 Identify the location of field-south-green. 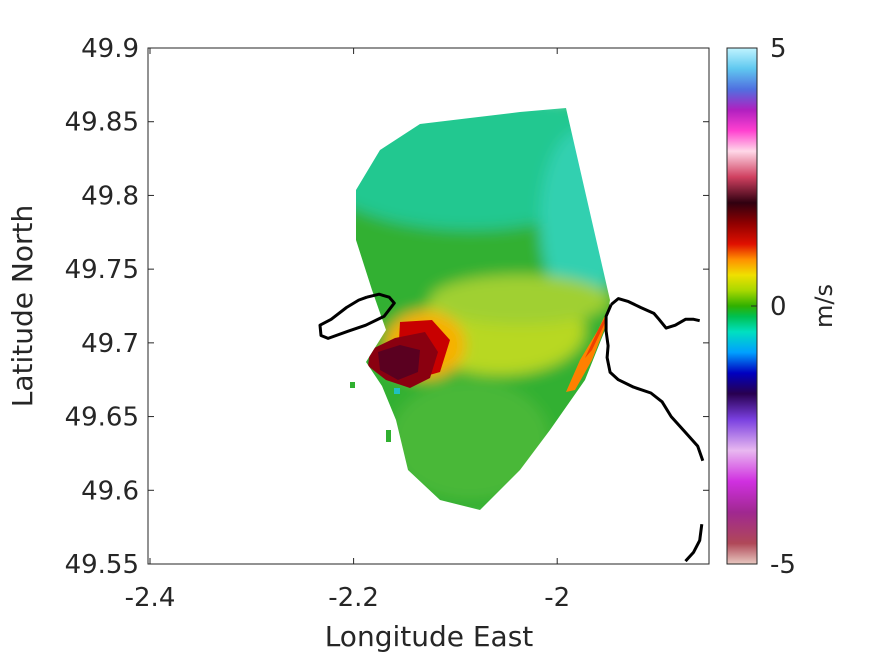
(470, 440).